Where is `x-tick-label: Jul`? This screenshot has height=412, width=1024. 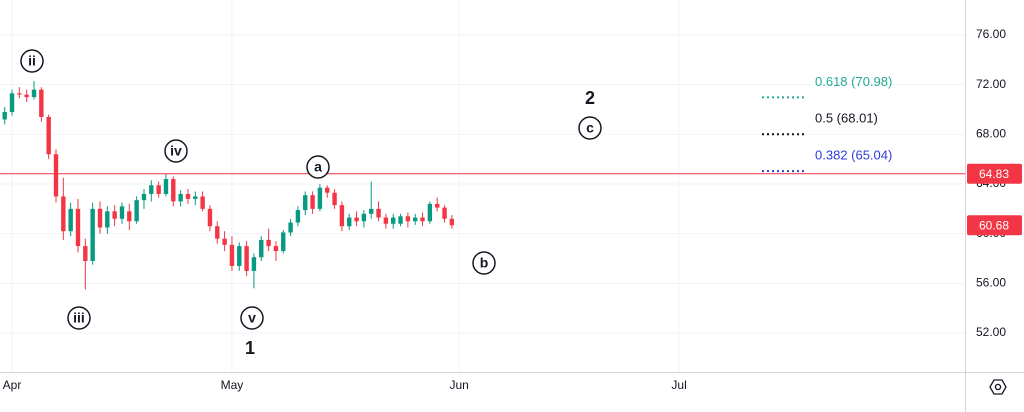 x-tick-label: Jul is located at coordinates (678, 385).